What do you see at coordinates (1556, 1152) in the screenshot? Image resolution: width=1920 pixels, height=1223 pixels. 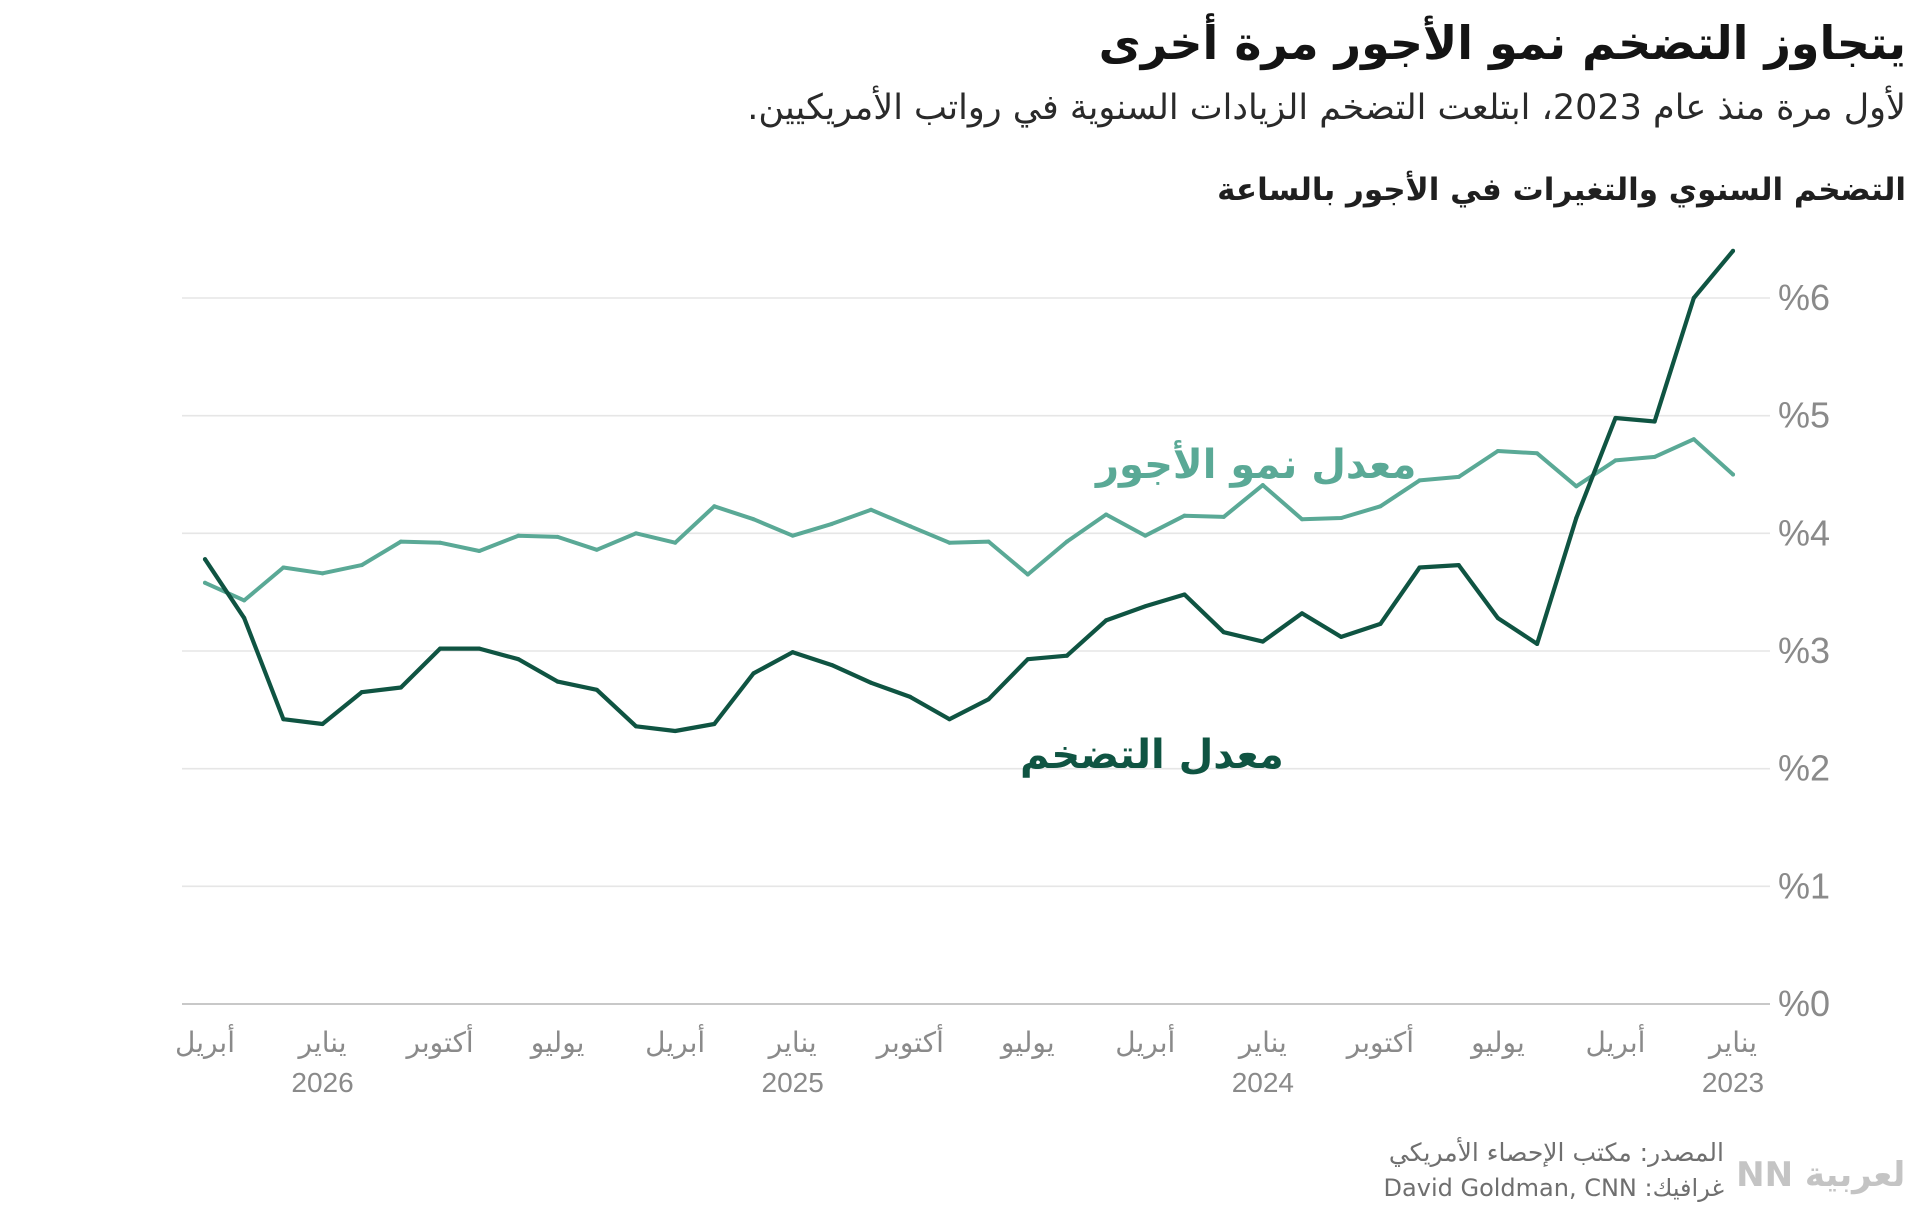 I see `source-note: المصدر: مكتب الإحصاء الأمريكي` at bounding box center [1556, 1152].